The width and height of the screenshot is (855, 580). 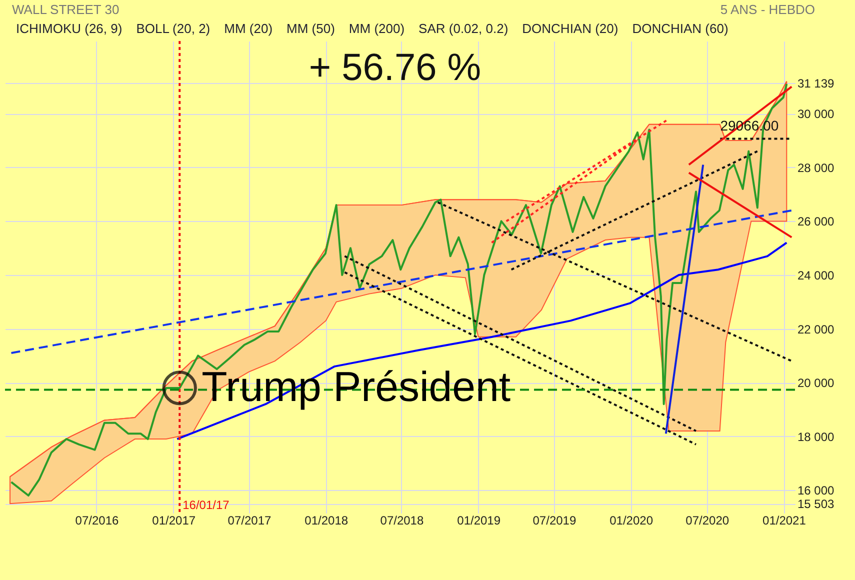 I want to click on x-tick-label: 01/2020, so click(x=632, y=521).